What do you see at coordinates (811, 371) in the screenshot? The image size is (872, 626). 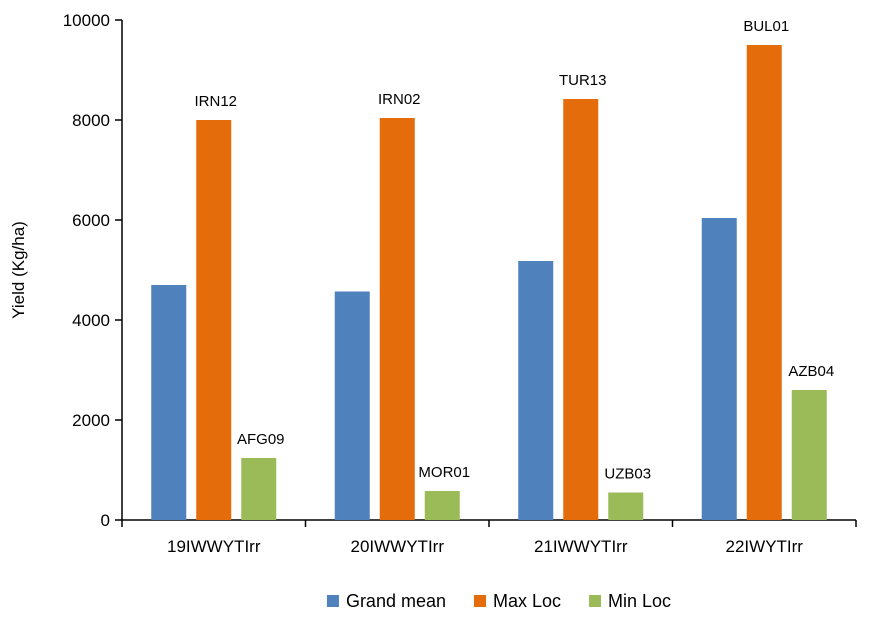 I see `data-label: AZB04` at bounding box center [811, 371].